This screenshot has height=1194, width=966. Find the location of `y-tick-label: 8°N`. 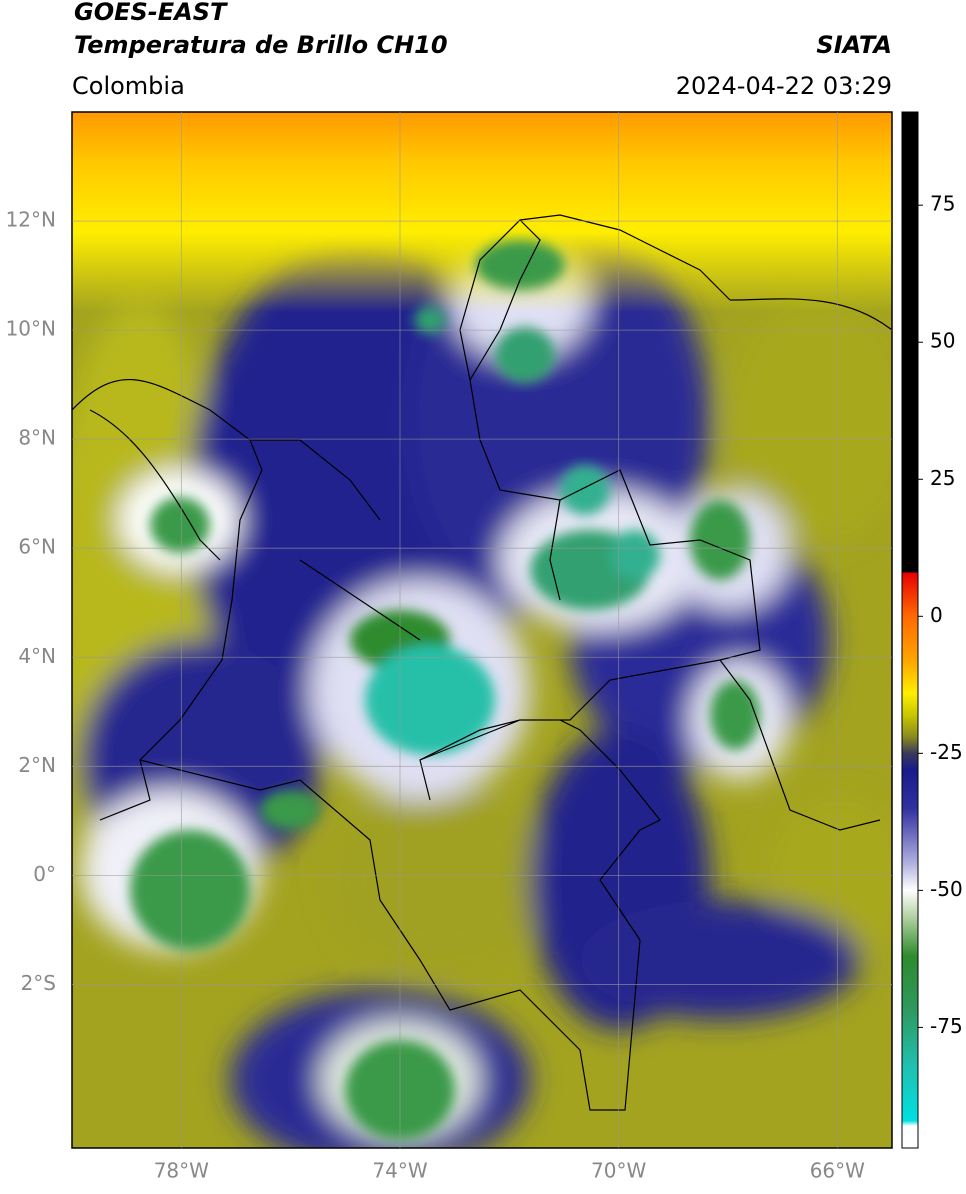

y-tick-label: 8°N is located at coordinates (37, 438).